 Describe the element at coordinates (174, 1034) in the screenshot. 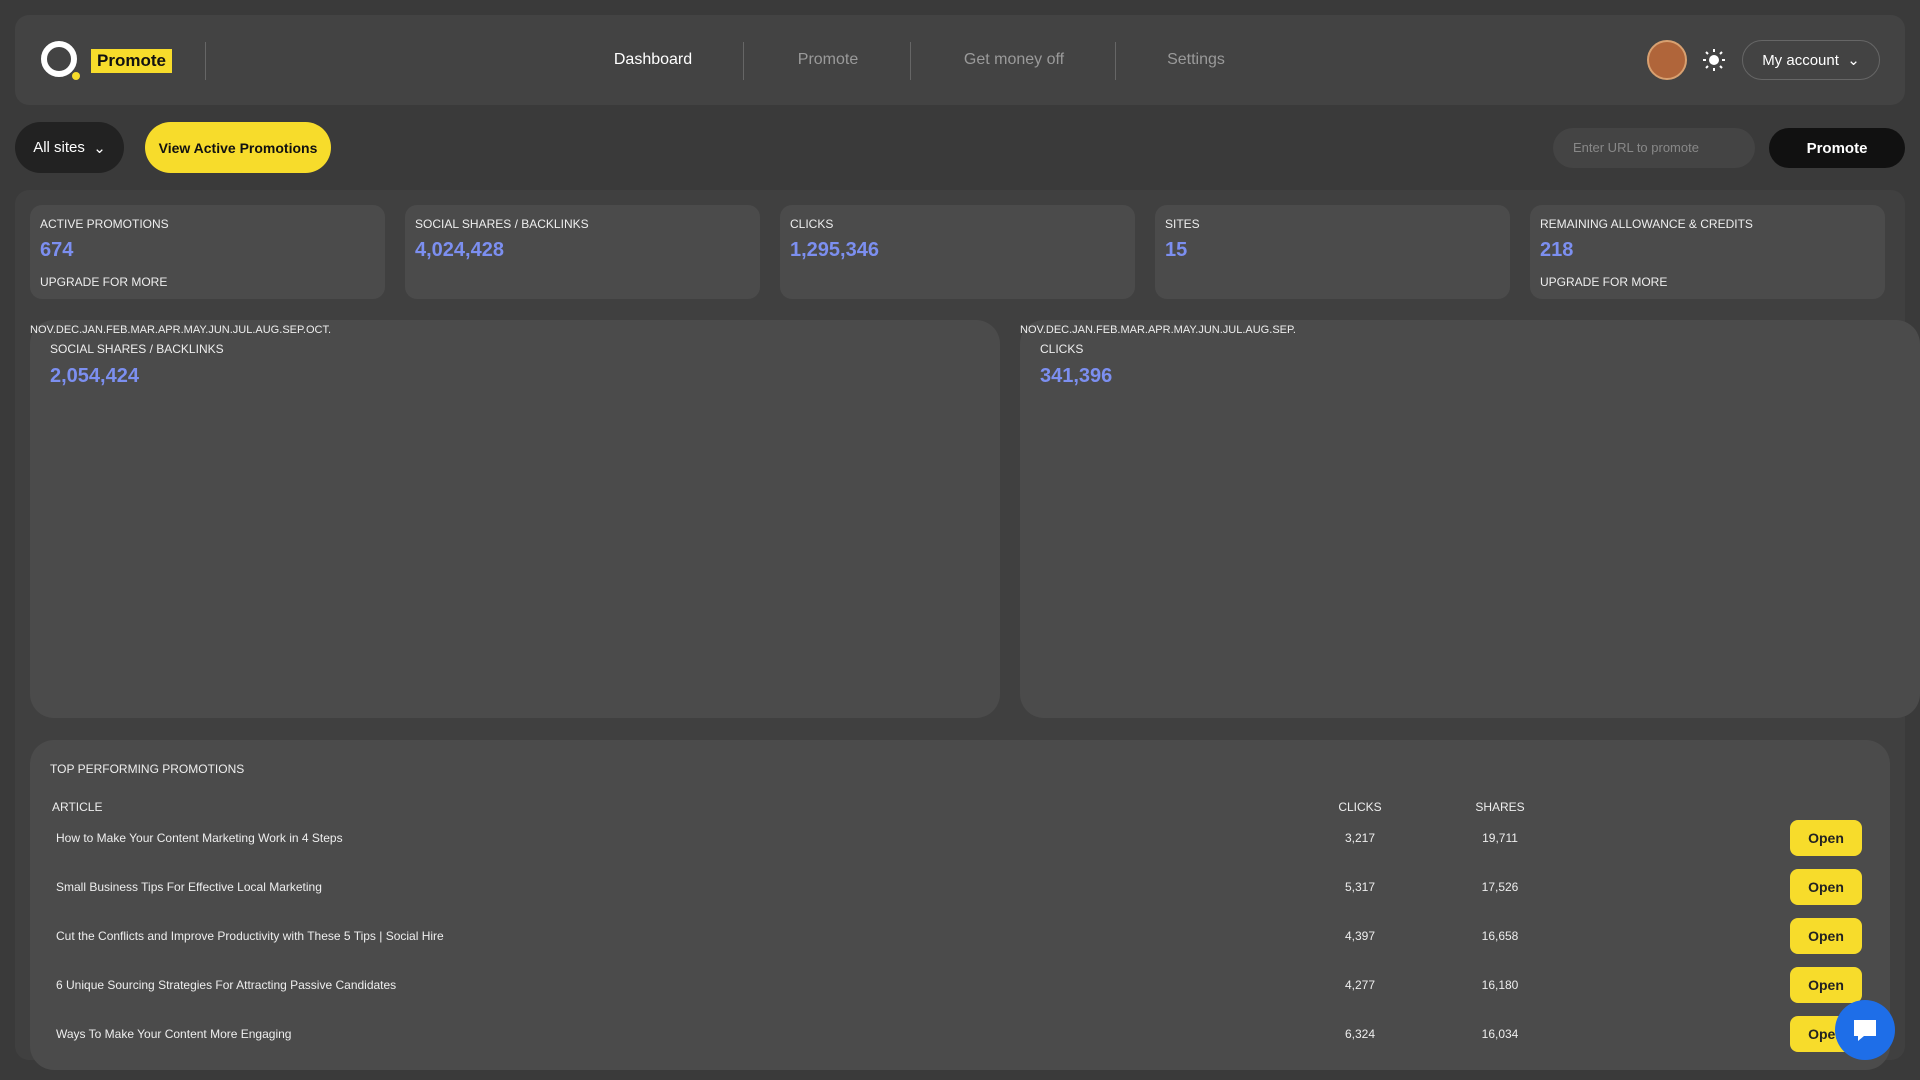

I see `article-title: Ways To Make Your Content More Engaging` at that location.